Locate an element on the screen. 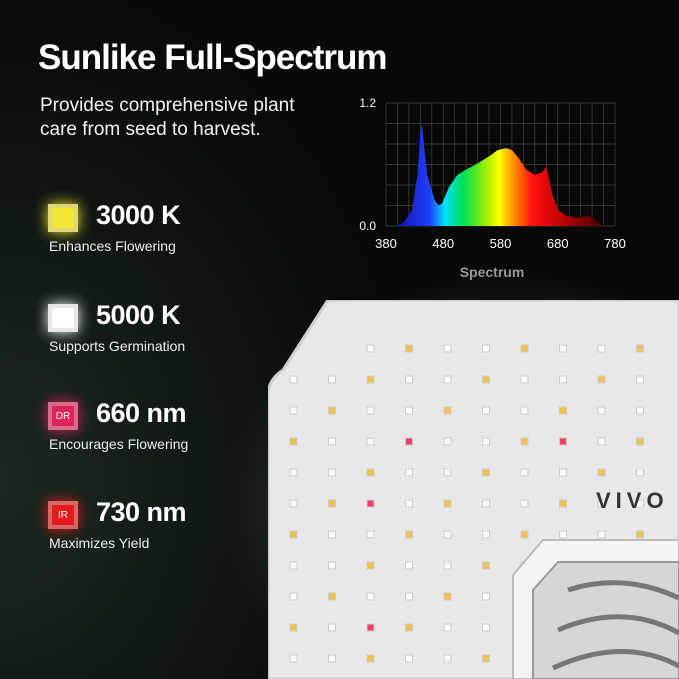  x-axis-label: Spectrum is located at coordinates (492, 272).